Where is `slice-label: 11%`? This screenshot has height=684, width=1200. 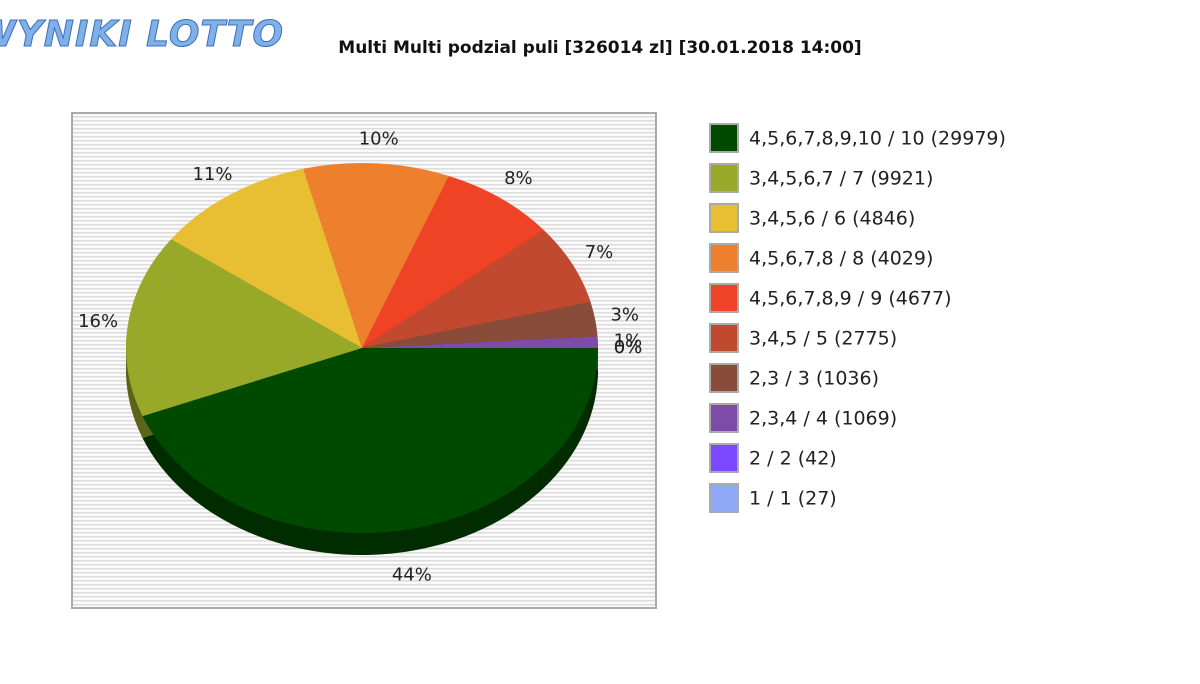
slice-label: 11% is located at coordinates (212, 174).